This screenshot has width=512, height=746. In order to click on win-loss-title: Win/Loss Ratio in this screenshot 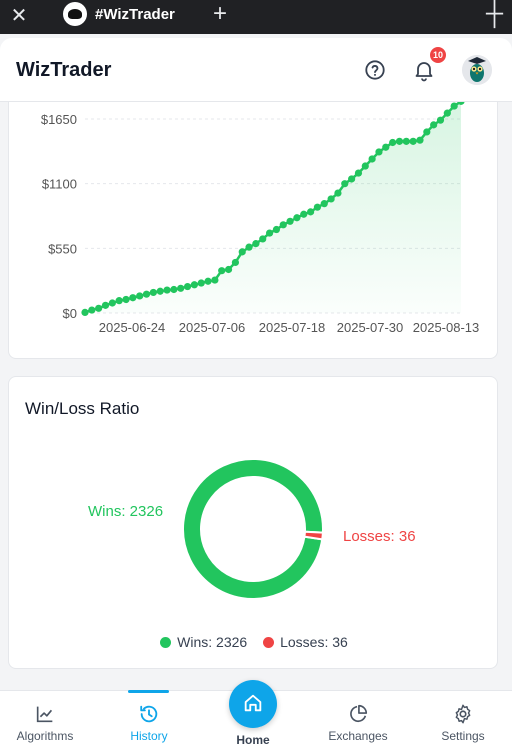, I will do `click(82, 408)`.